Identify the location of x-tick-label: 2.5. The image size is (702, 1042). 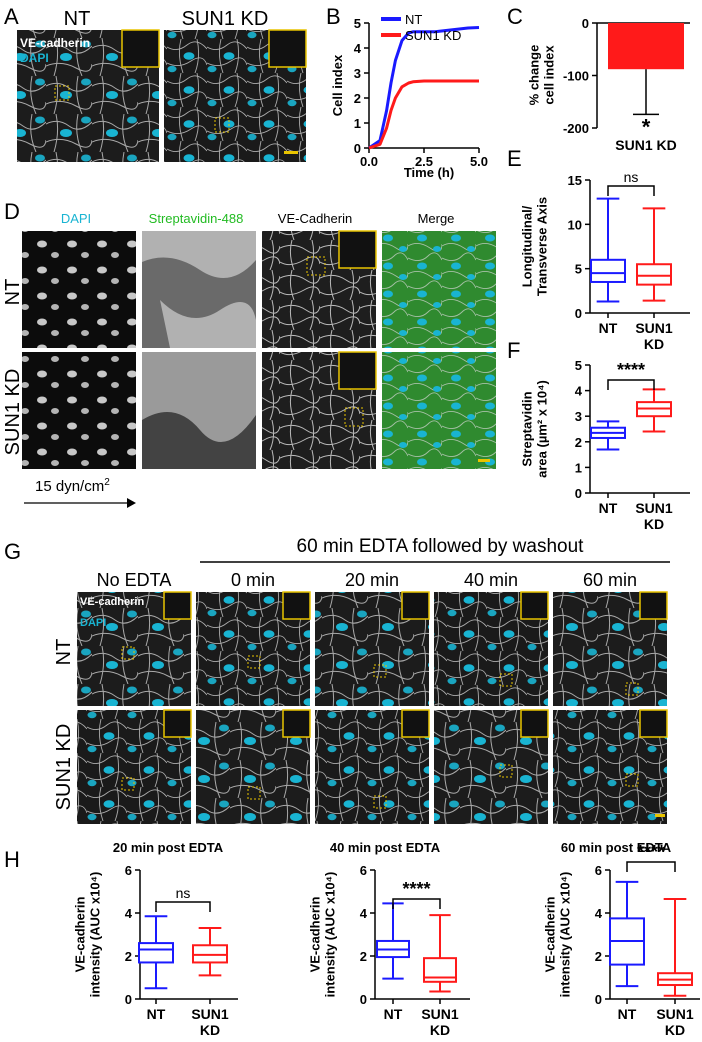
(424, 161).